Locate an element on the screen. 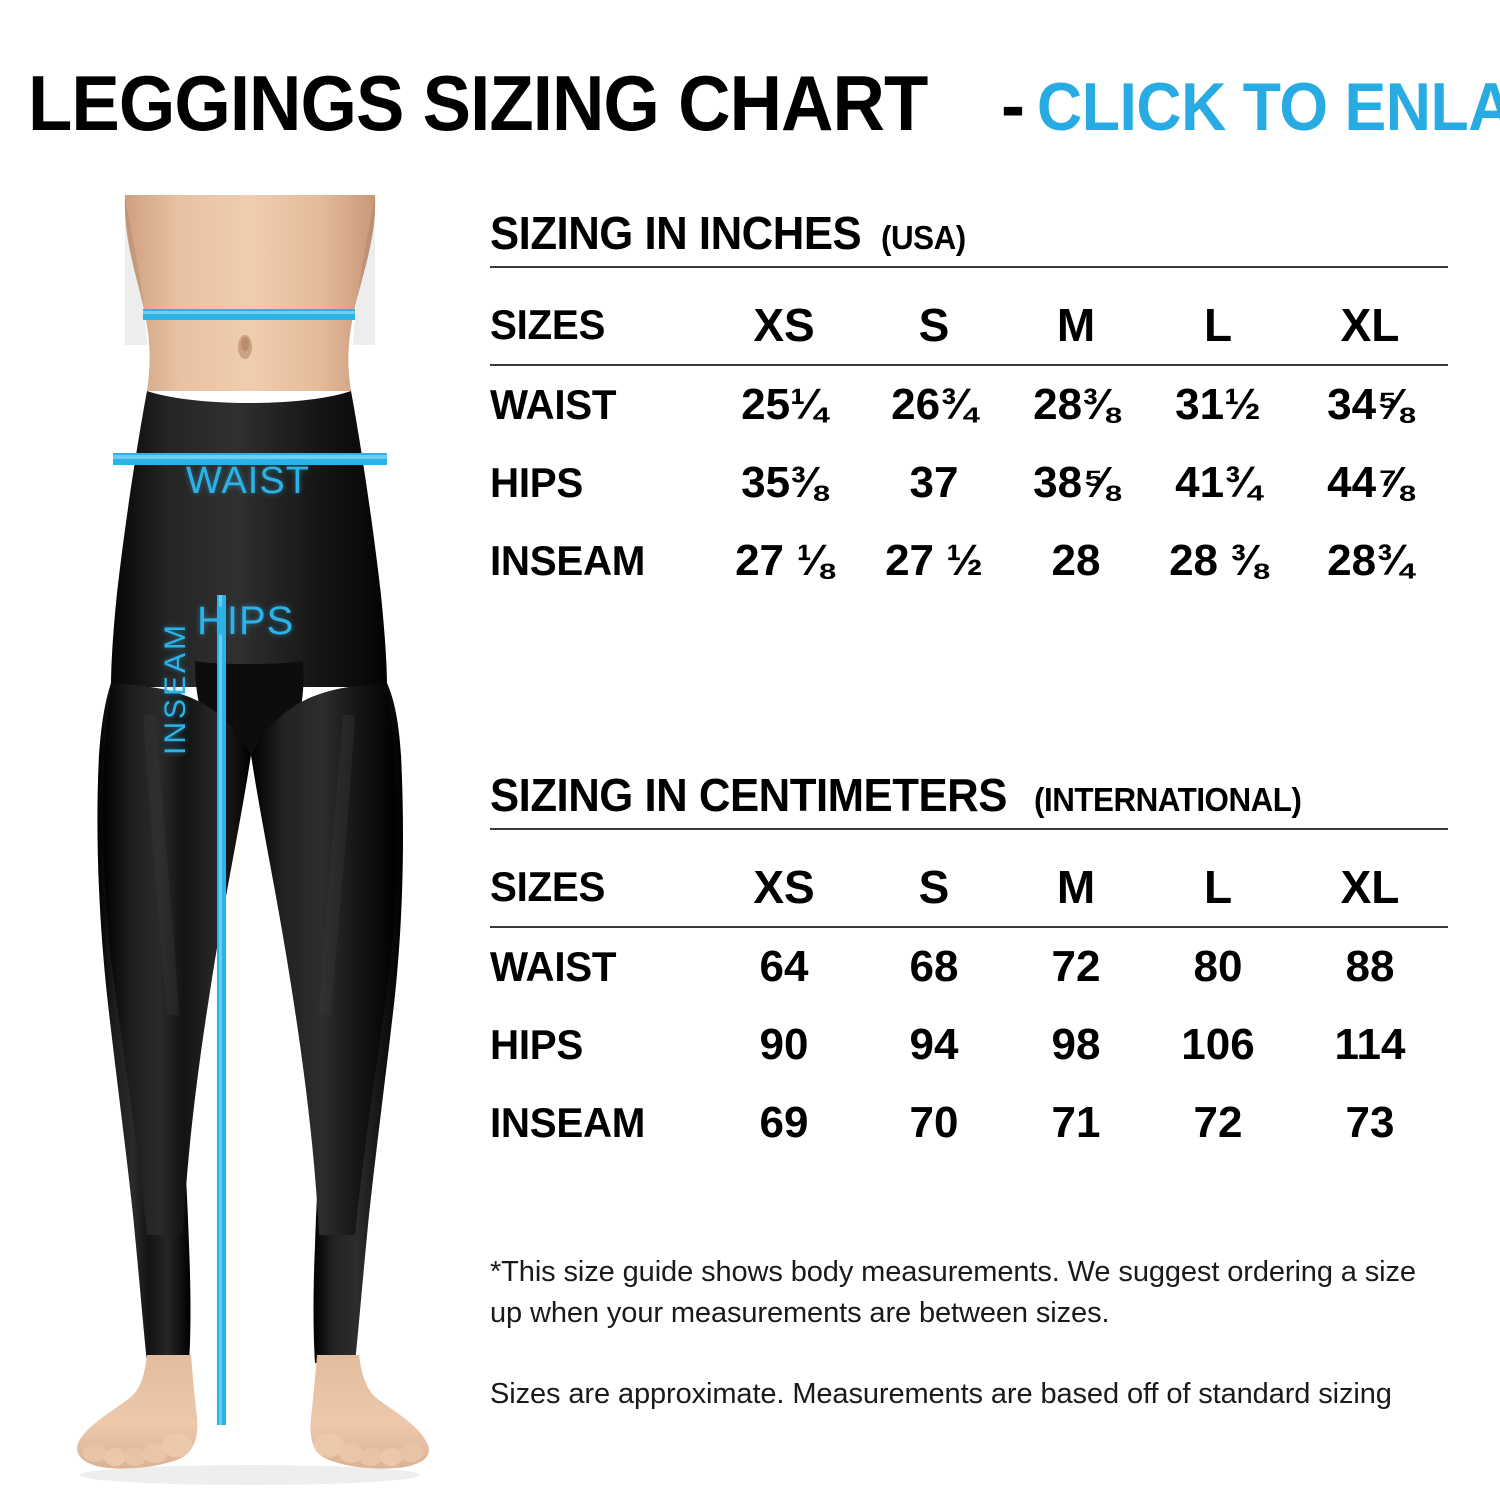  cell-waist-l-cm: 80 is located at coordinates (1218, 966).